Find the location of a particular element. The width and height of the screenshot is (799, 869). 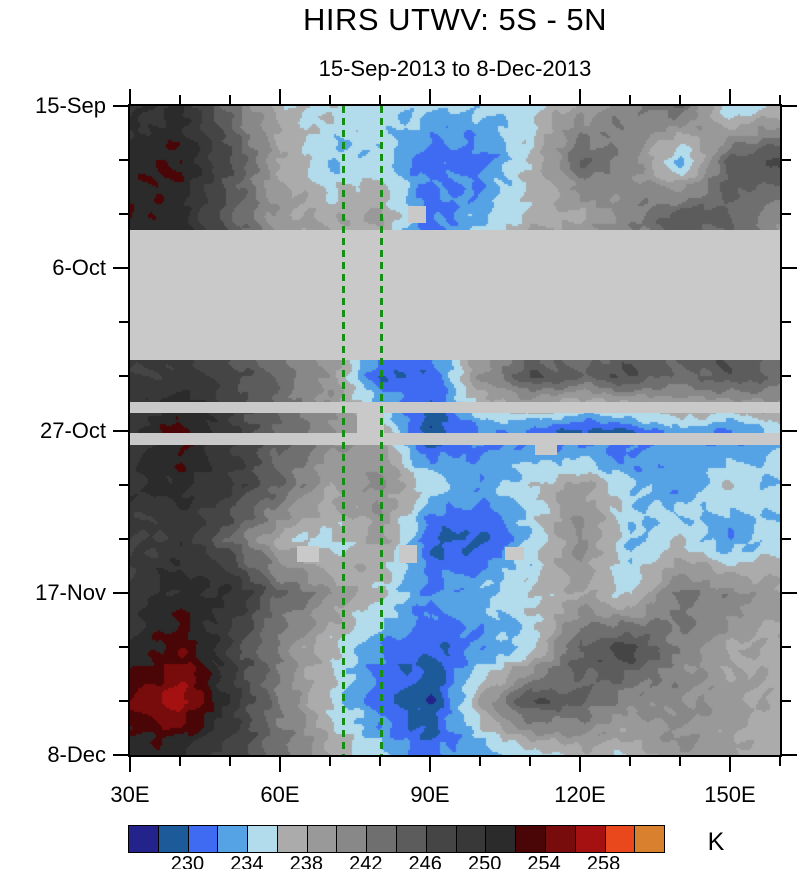

colorbar-tick-label: 242 is located at coordinates (366, 861).